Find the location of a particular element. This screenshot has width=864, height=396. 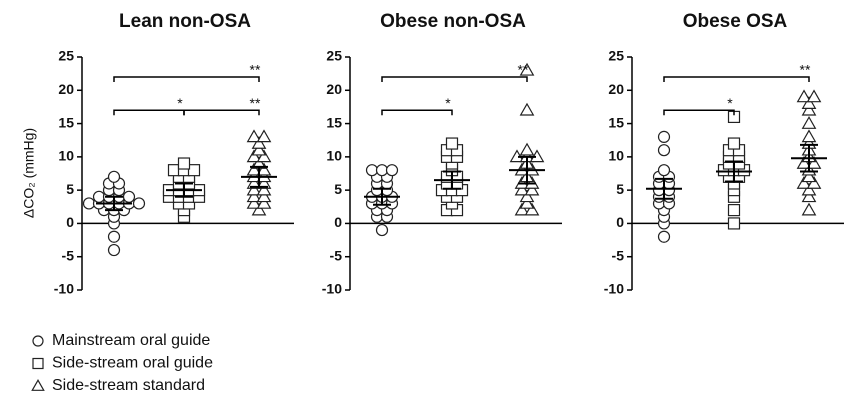

legend-label: Mainstream oral guide is located at coordinates (131, 340).